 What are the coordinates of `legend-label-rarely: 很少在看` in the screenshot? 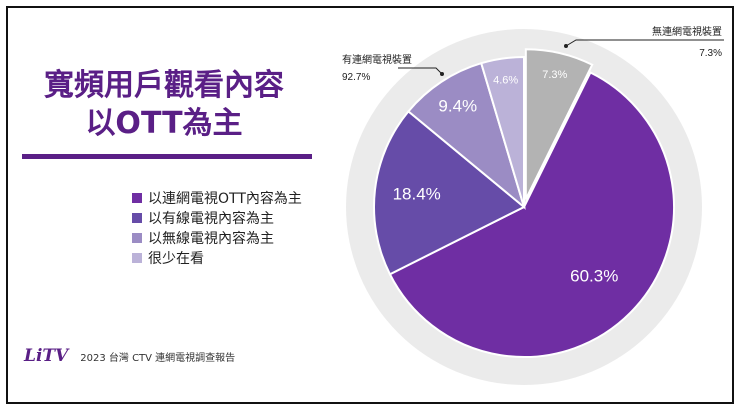 It's located at (176, 259).